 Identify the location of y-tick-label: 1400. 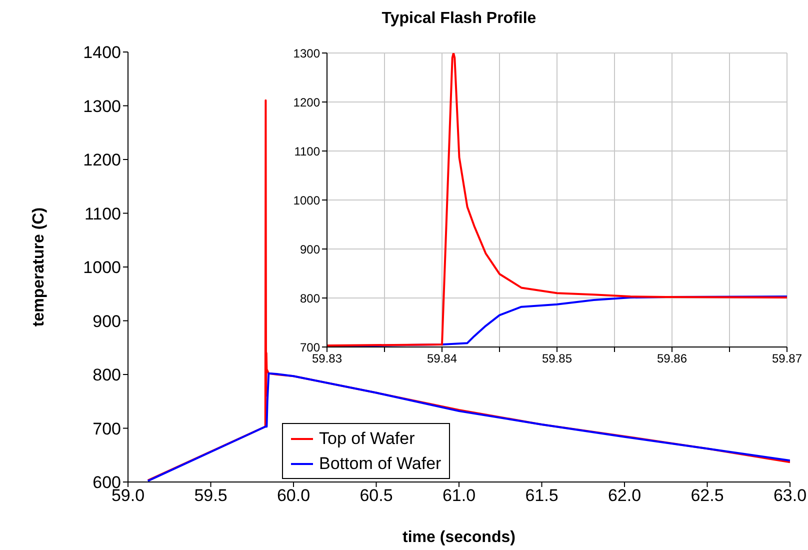
(102, 52).